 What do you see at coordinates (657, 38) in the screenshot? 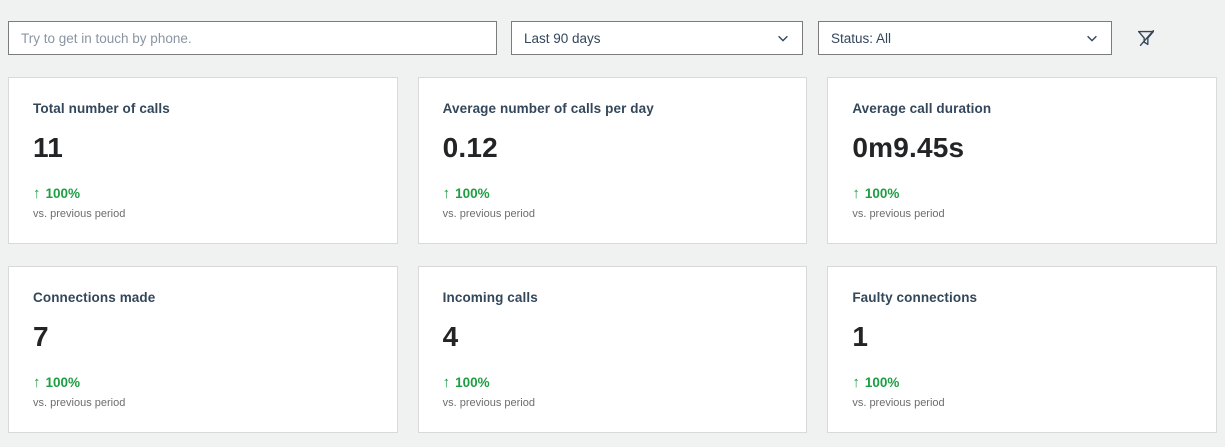
I see `period-select: Last 90 days` at bounding box center [657, 38].